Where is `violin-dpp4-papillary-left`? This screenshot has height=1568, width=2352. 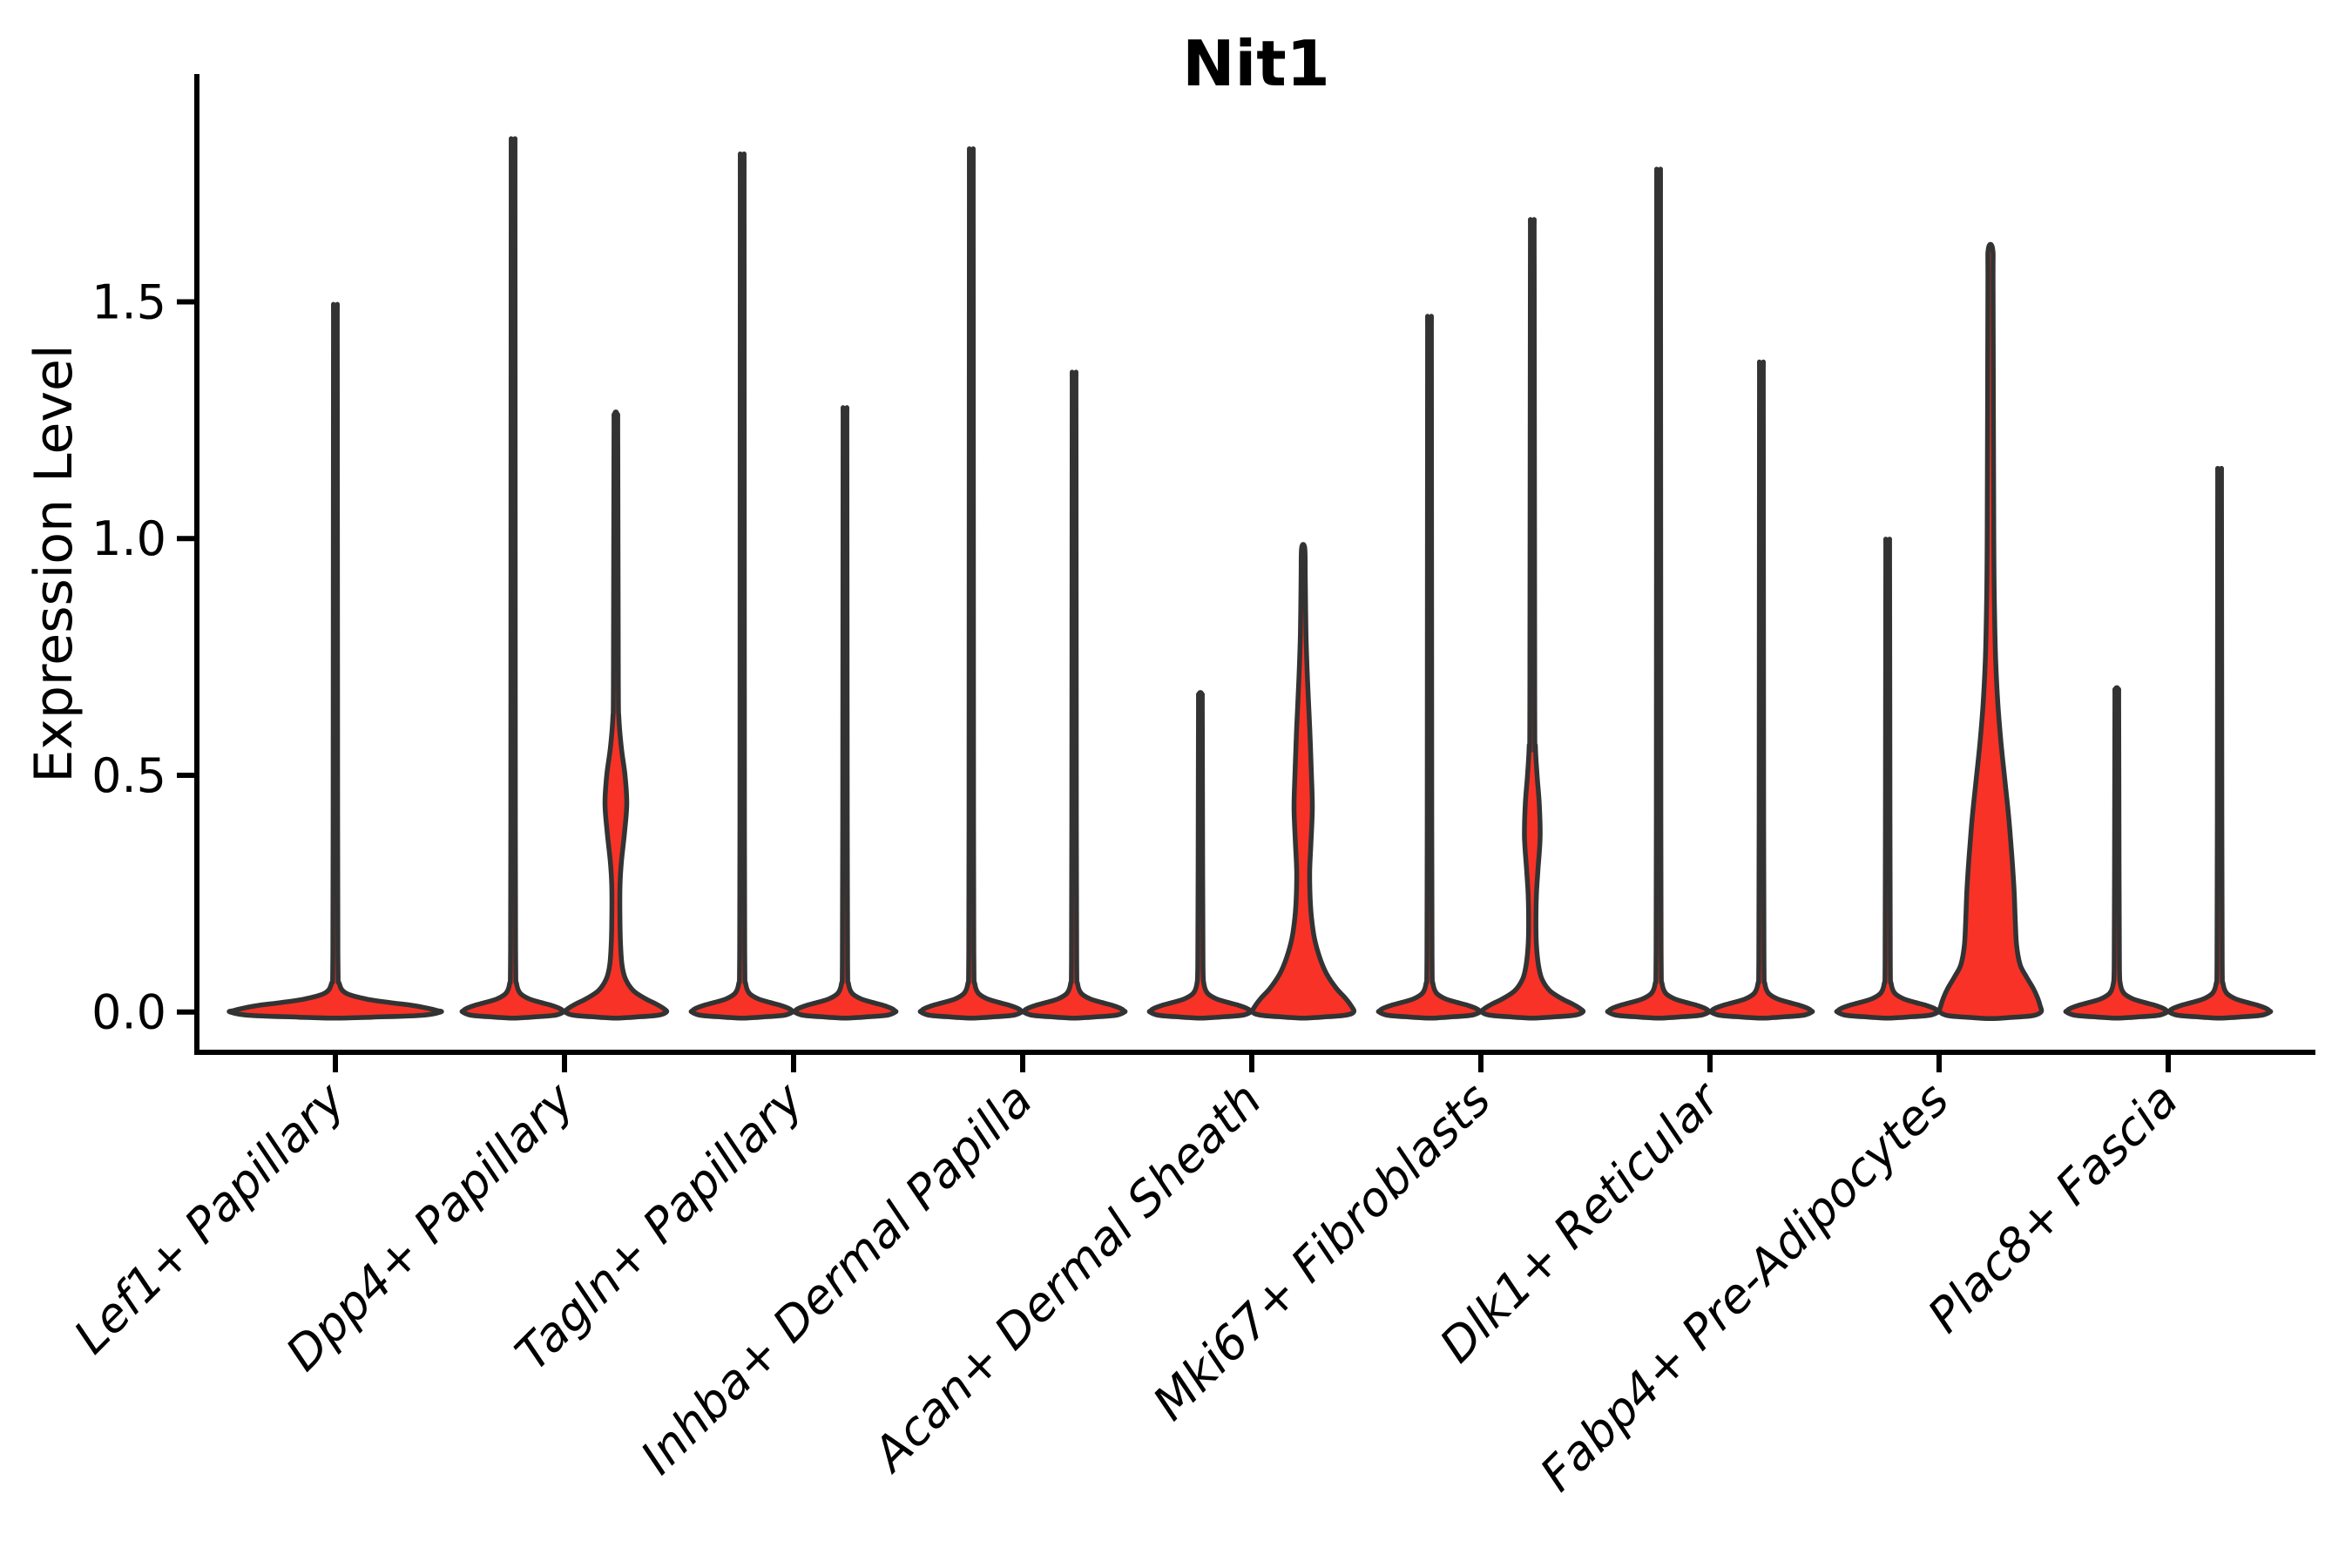 violin-dpp4-papillary-left is located at coordinates (513, 578).